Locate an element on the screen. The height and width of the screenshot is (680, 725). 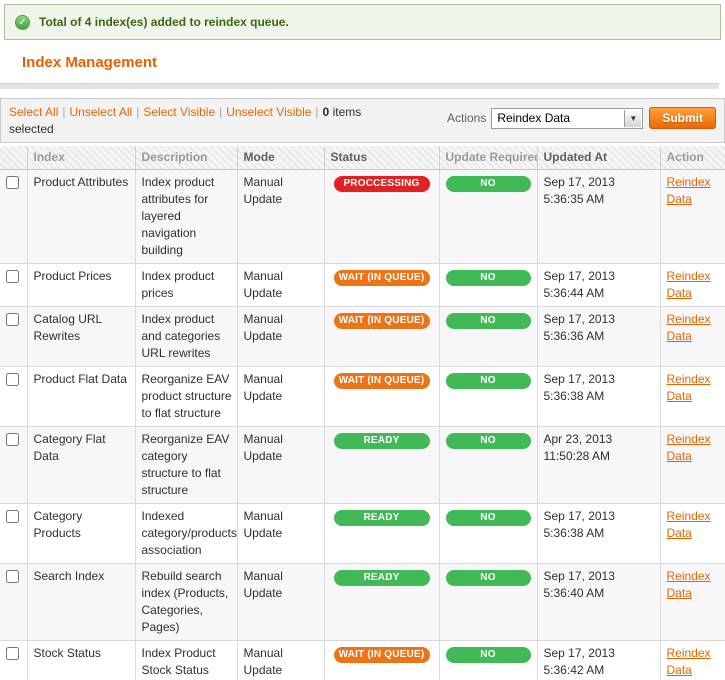
selected-count: 0 is located at coordinates (326, 112).